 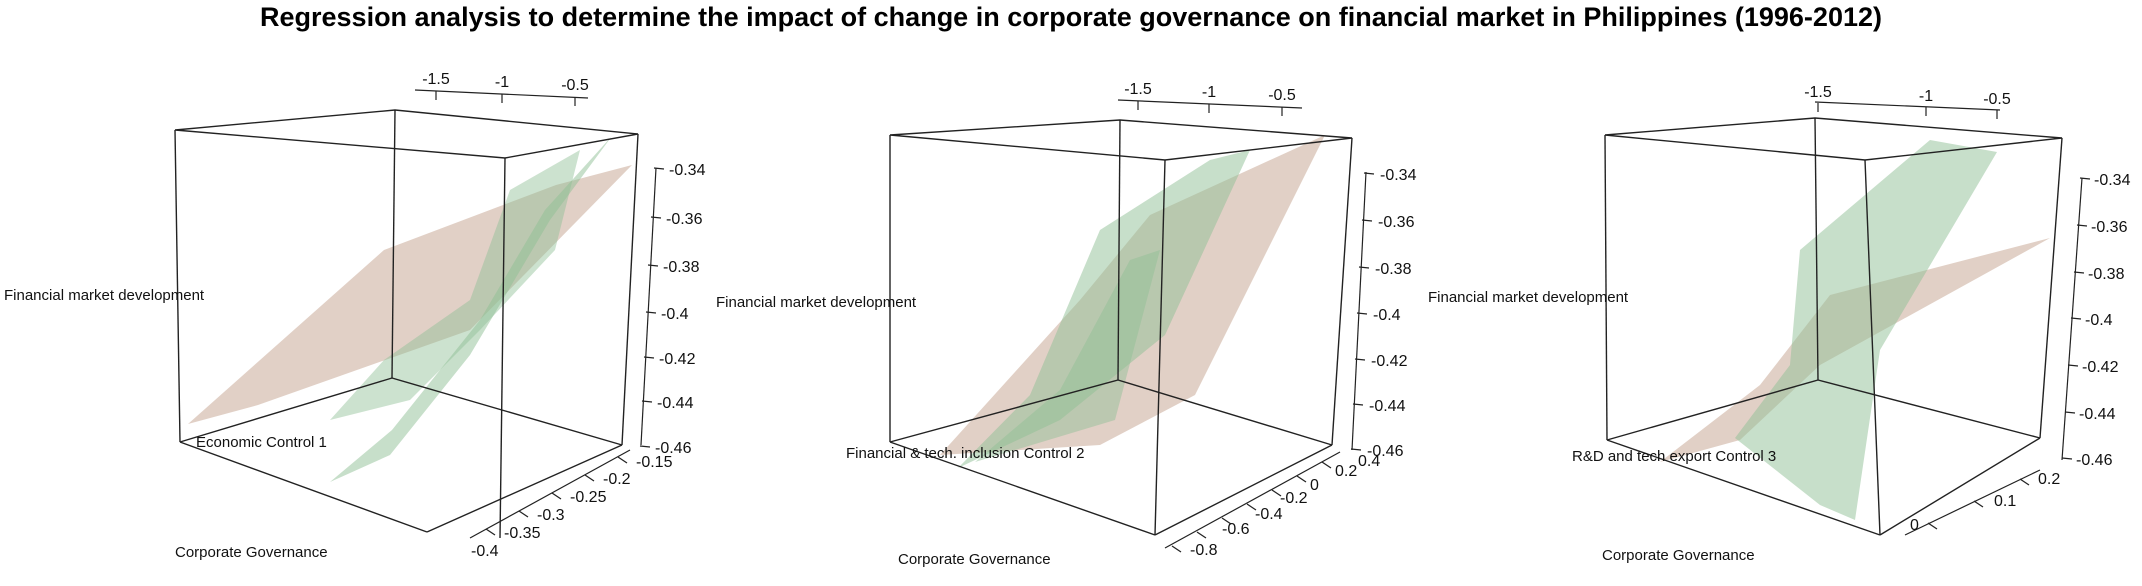 What do you see at coordinates (965, 453) in the screenshot?
I see `y-axis-label: Financial & tech. inclusion Control 2` at bounding box center [965, 453].